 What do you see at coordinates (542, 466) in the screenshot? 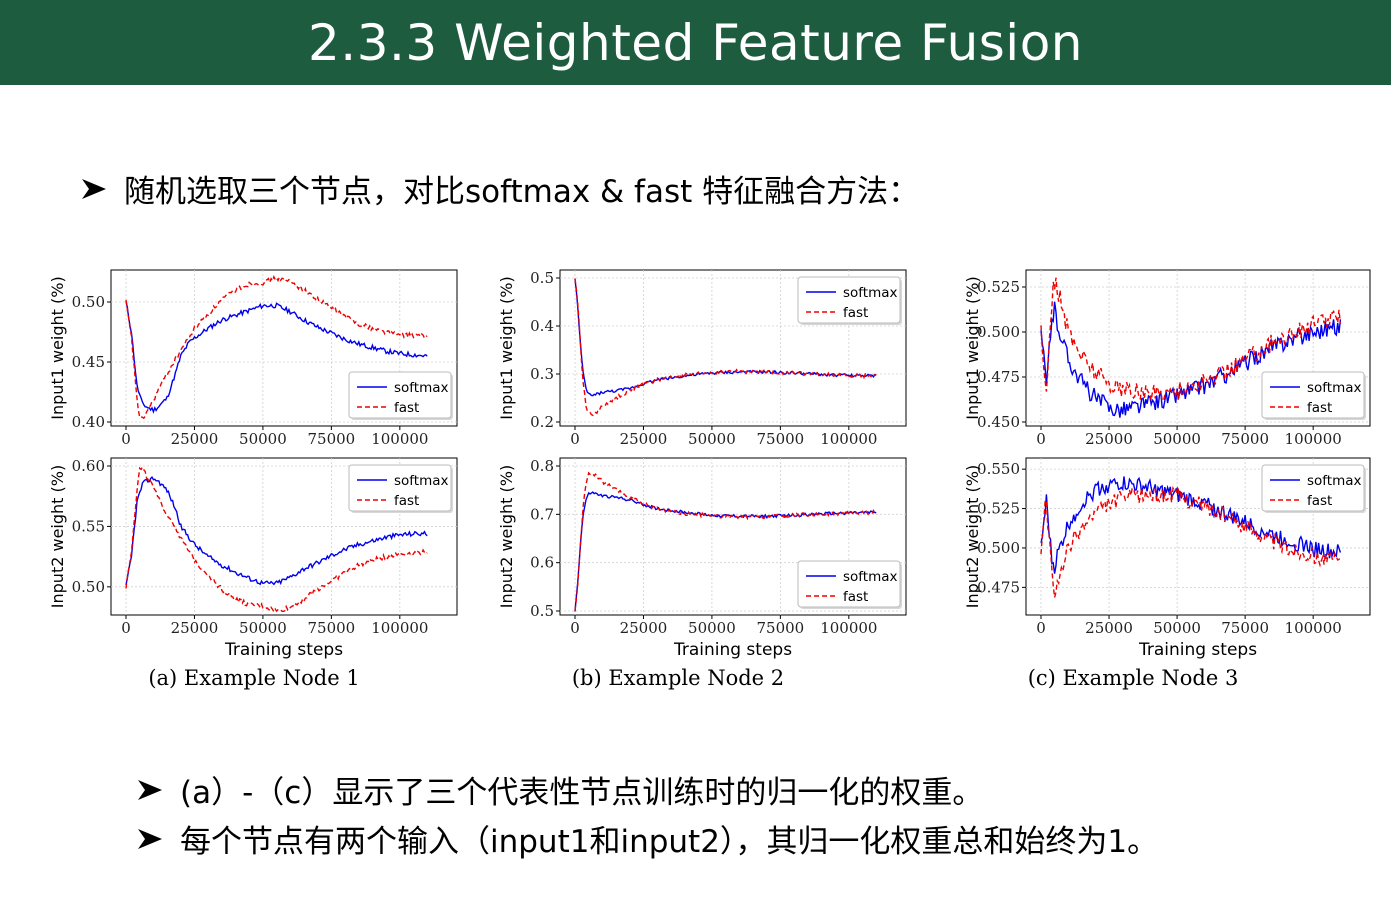
I see `y-tick-label: 0.8` at bounding box center [542, 466].